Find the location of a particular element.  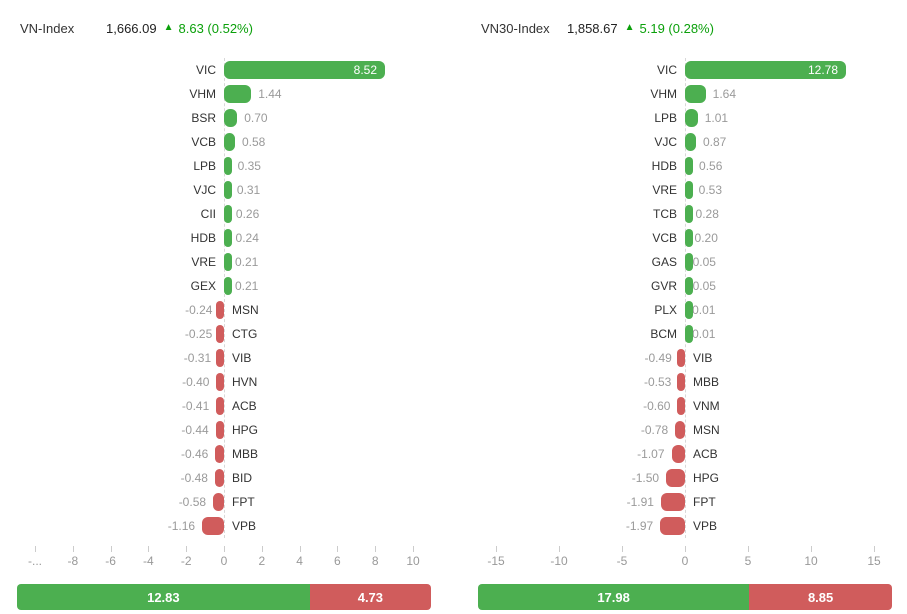

value-label: 1.44 is located at coordinates (270, 94).